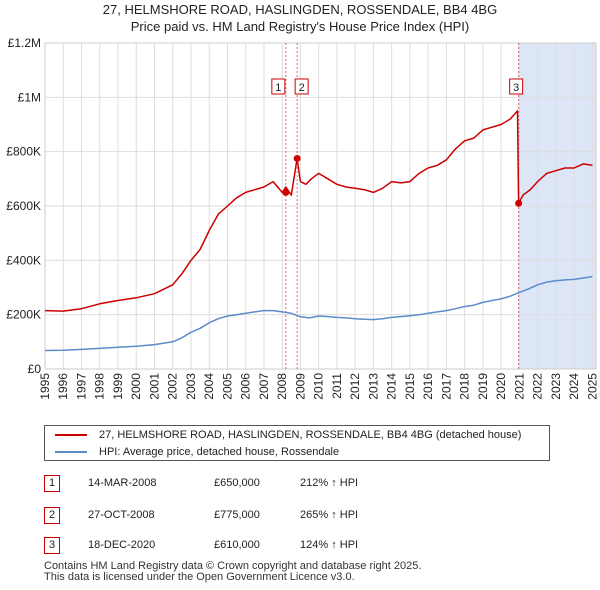  I want to click on sale-date: 18-DEC-2020, so click(122, 545).